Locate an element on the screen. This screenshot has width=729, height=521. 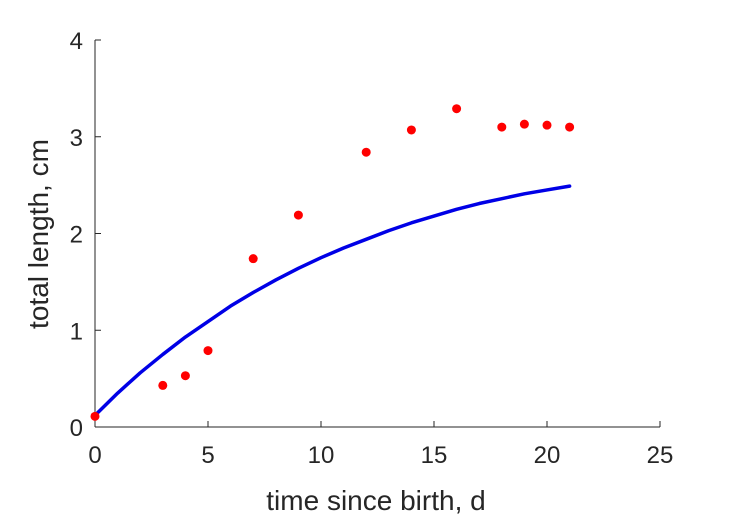
x-tick-label: 20 is located at coordinates (547, 455).